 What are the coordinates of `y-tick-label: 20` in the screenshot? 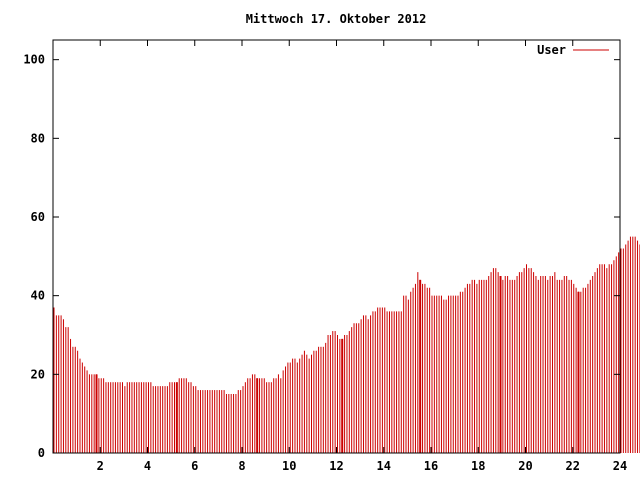 It's located at (38, 374).